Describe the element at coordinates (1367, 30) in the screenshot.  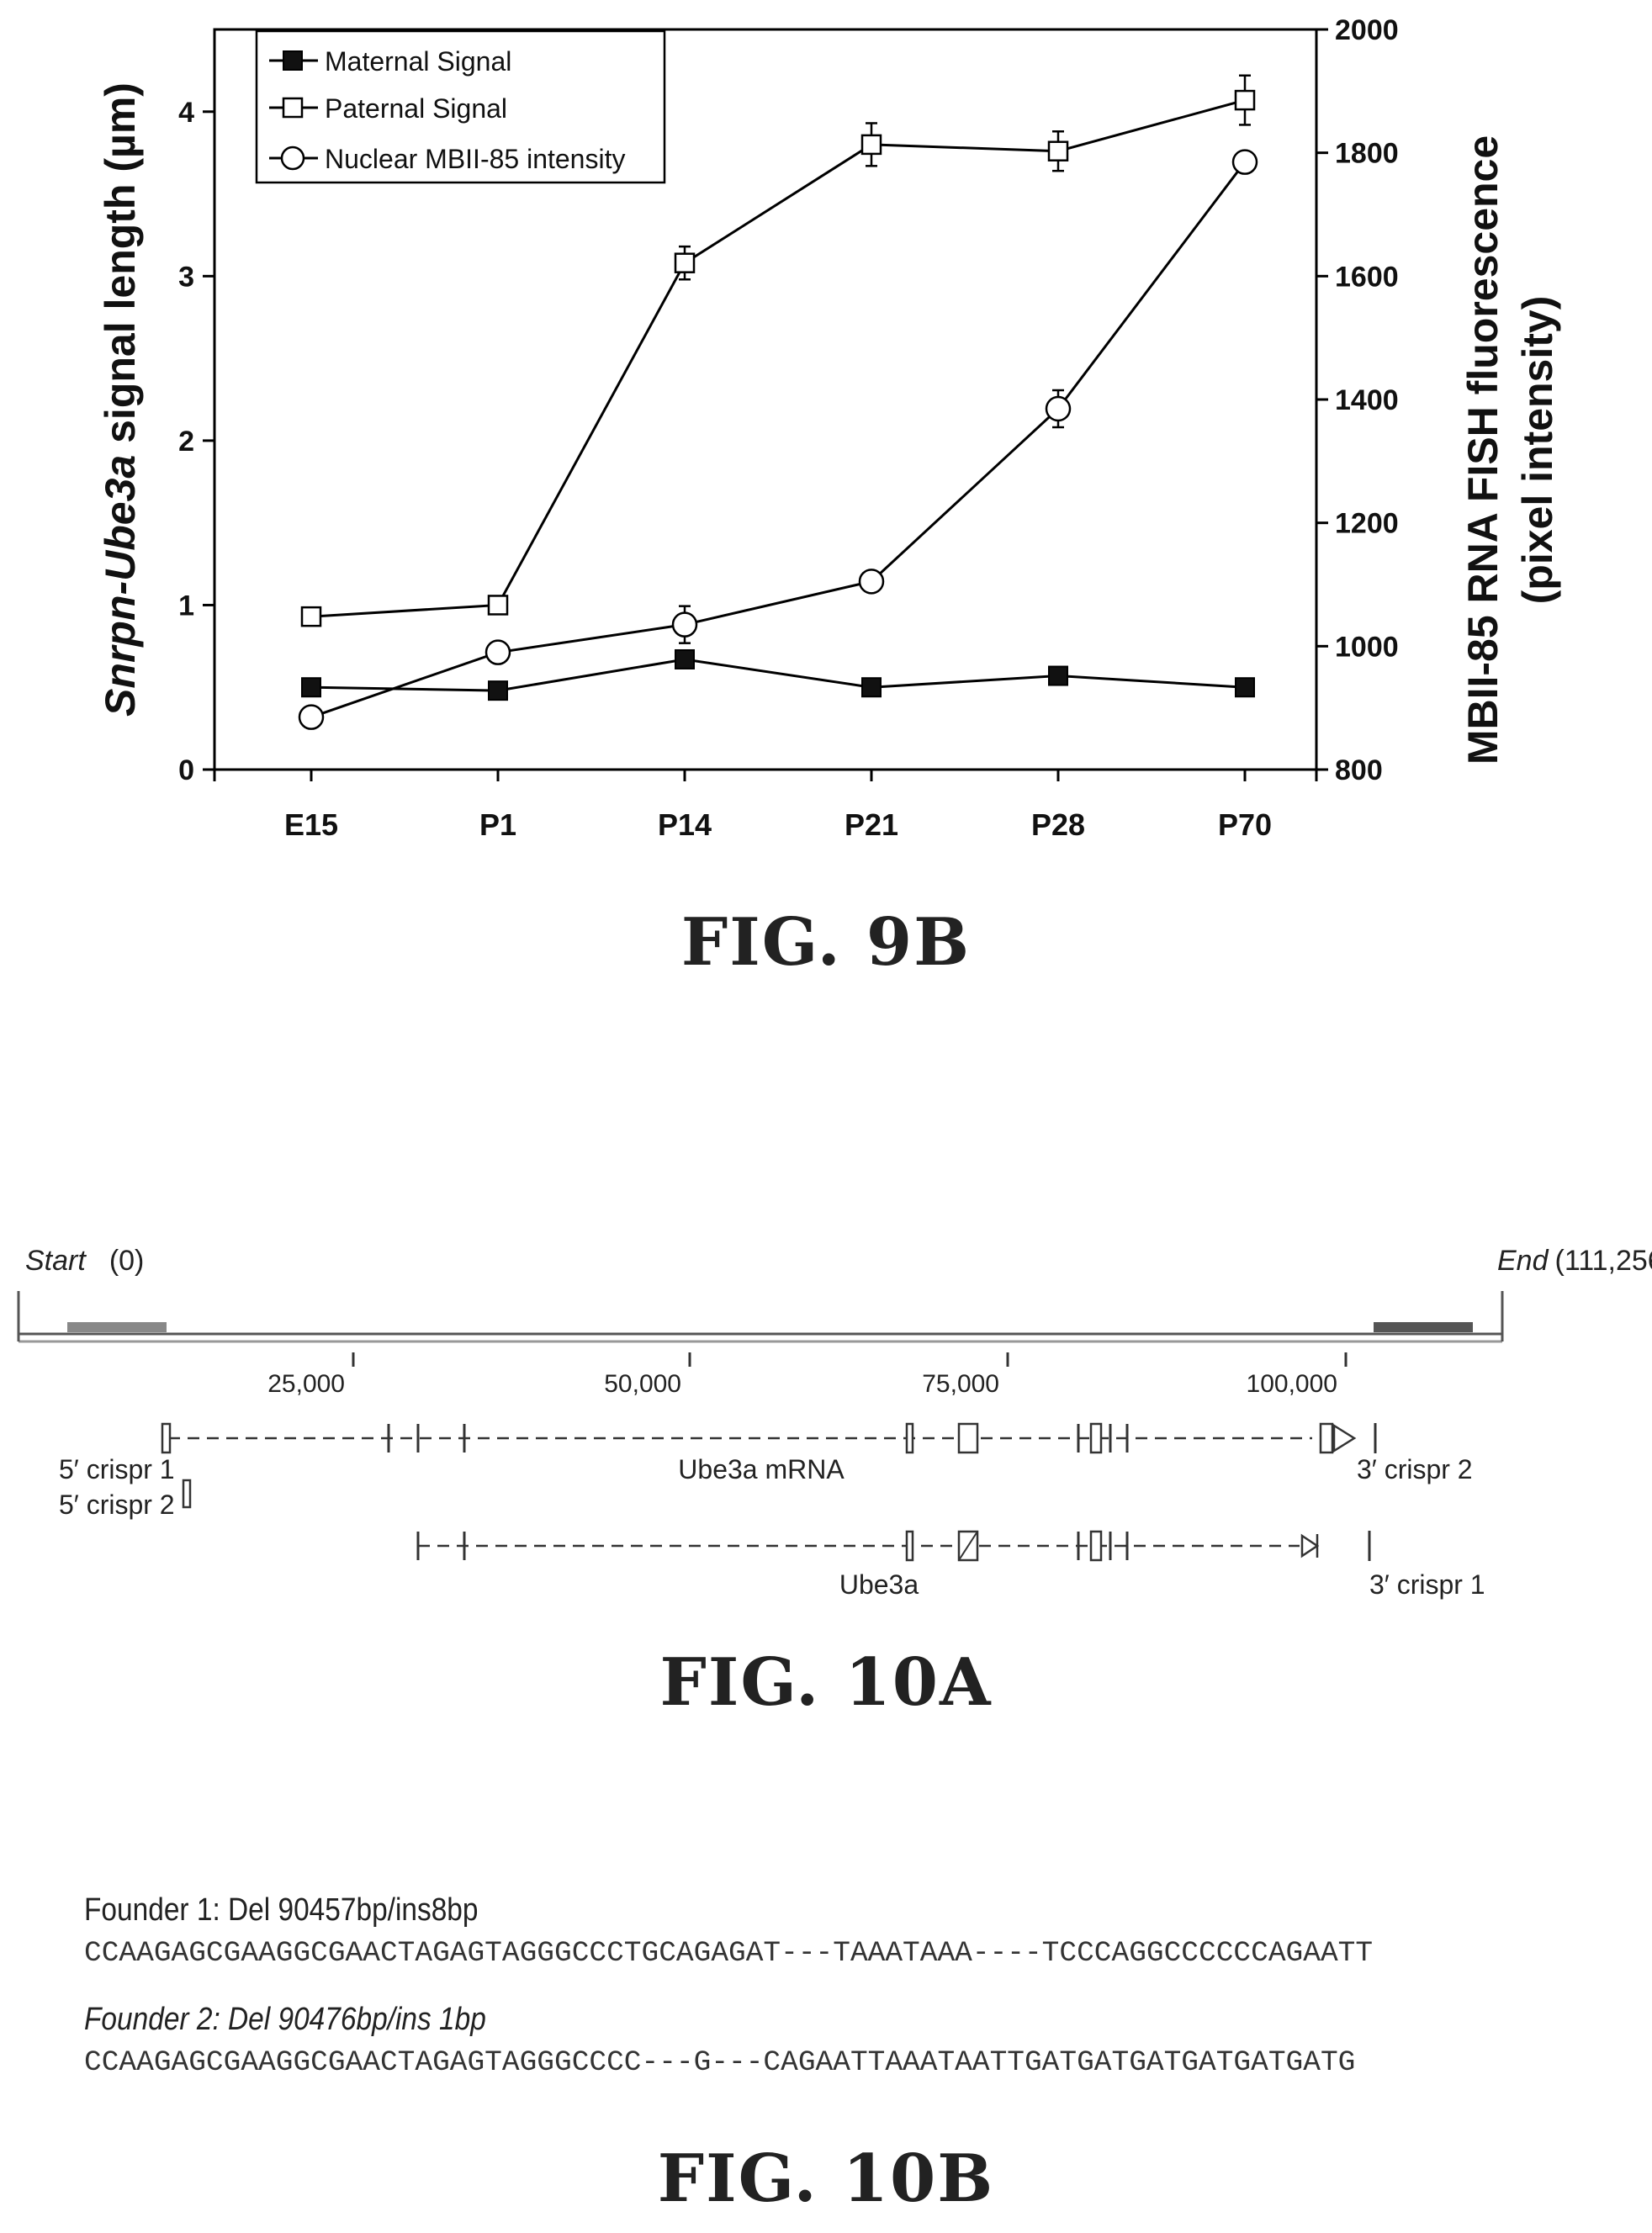
I see `right-tick-label: 2000` at that location.